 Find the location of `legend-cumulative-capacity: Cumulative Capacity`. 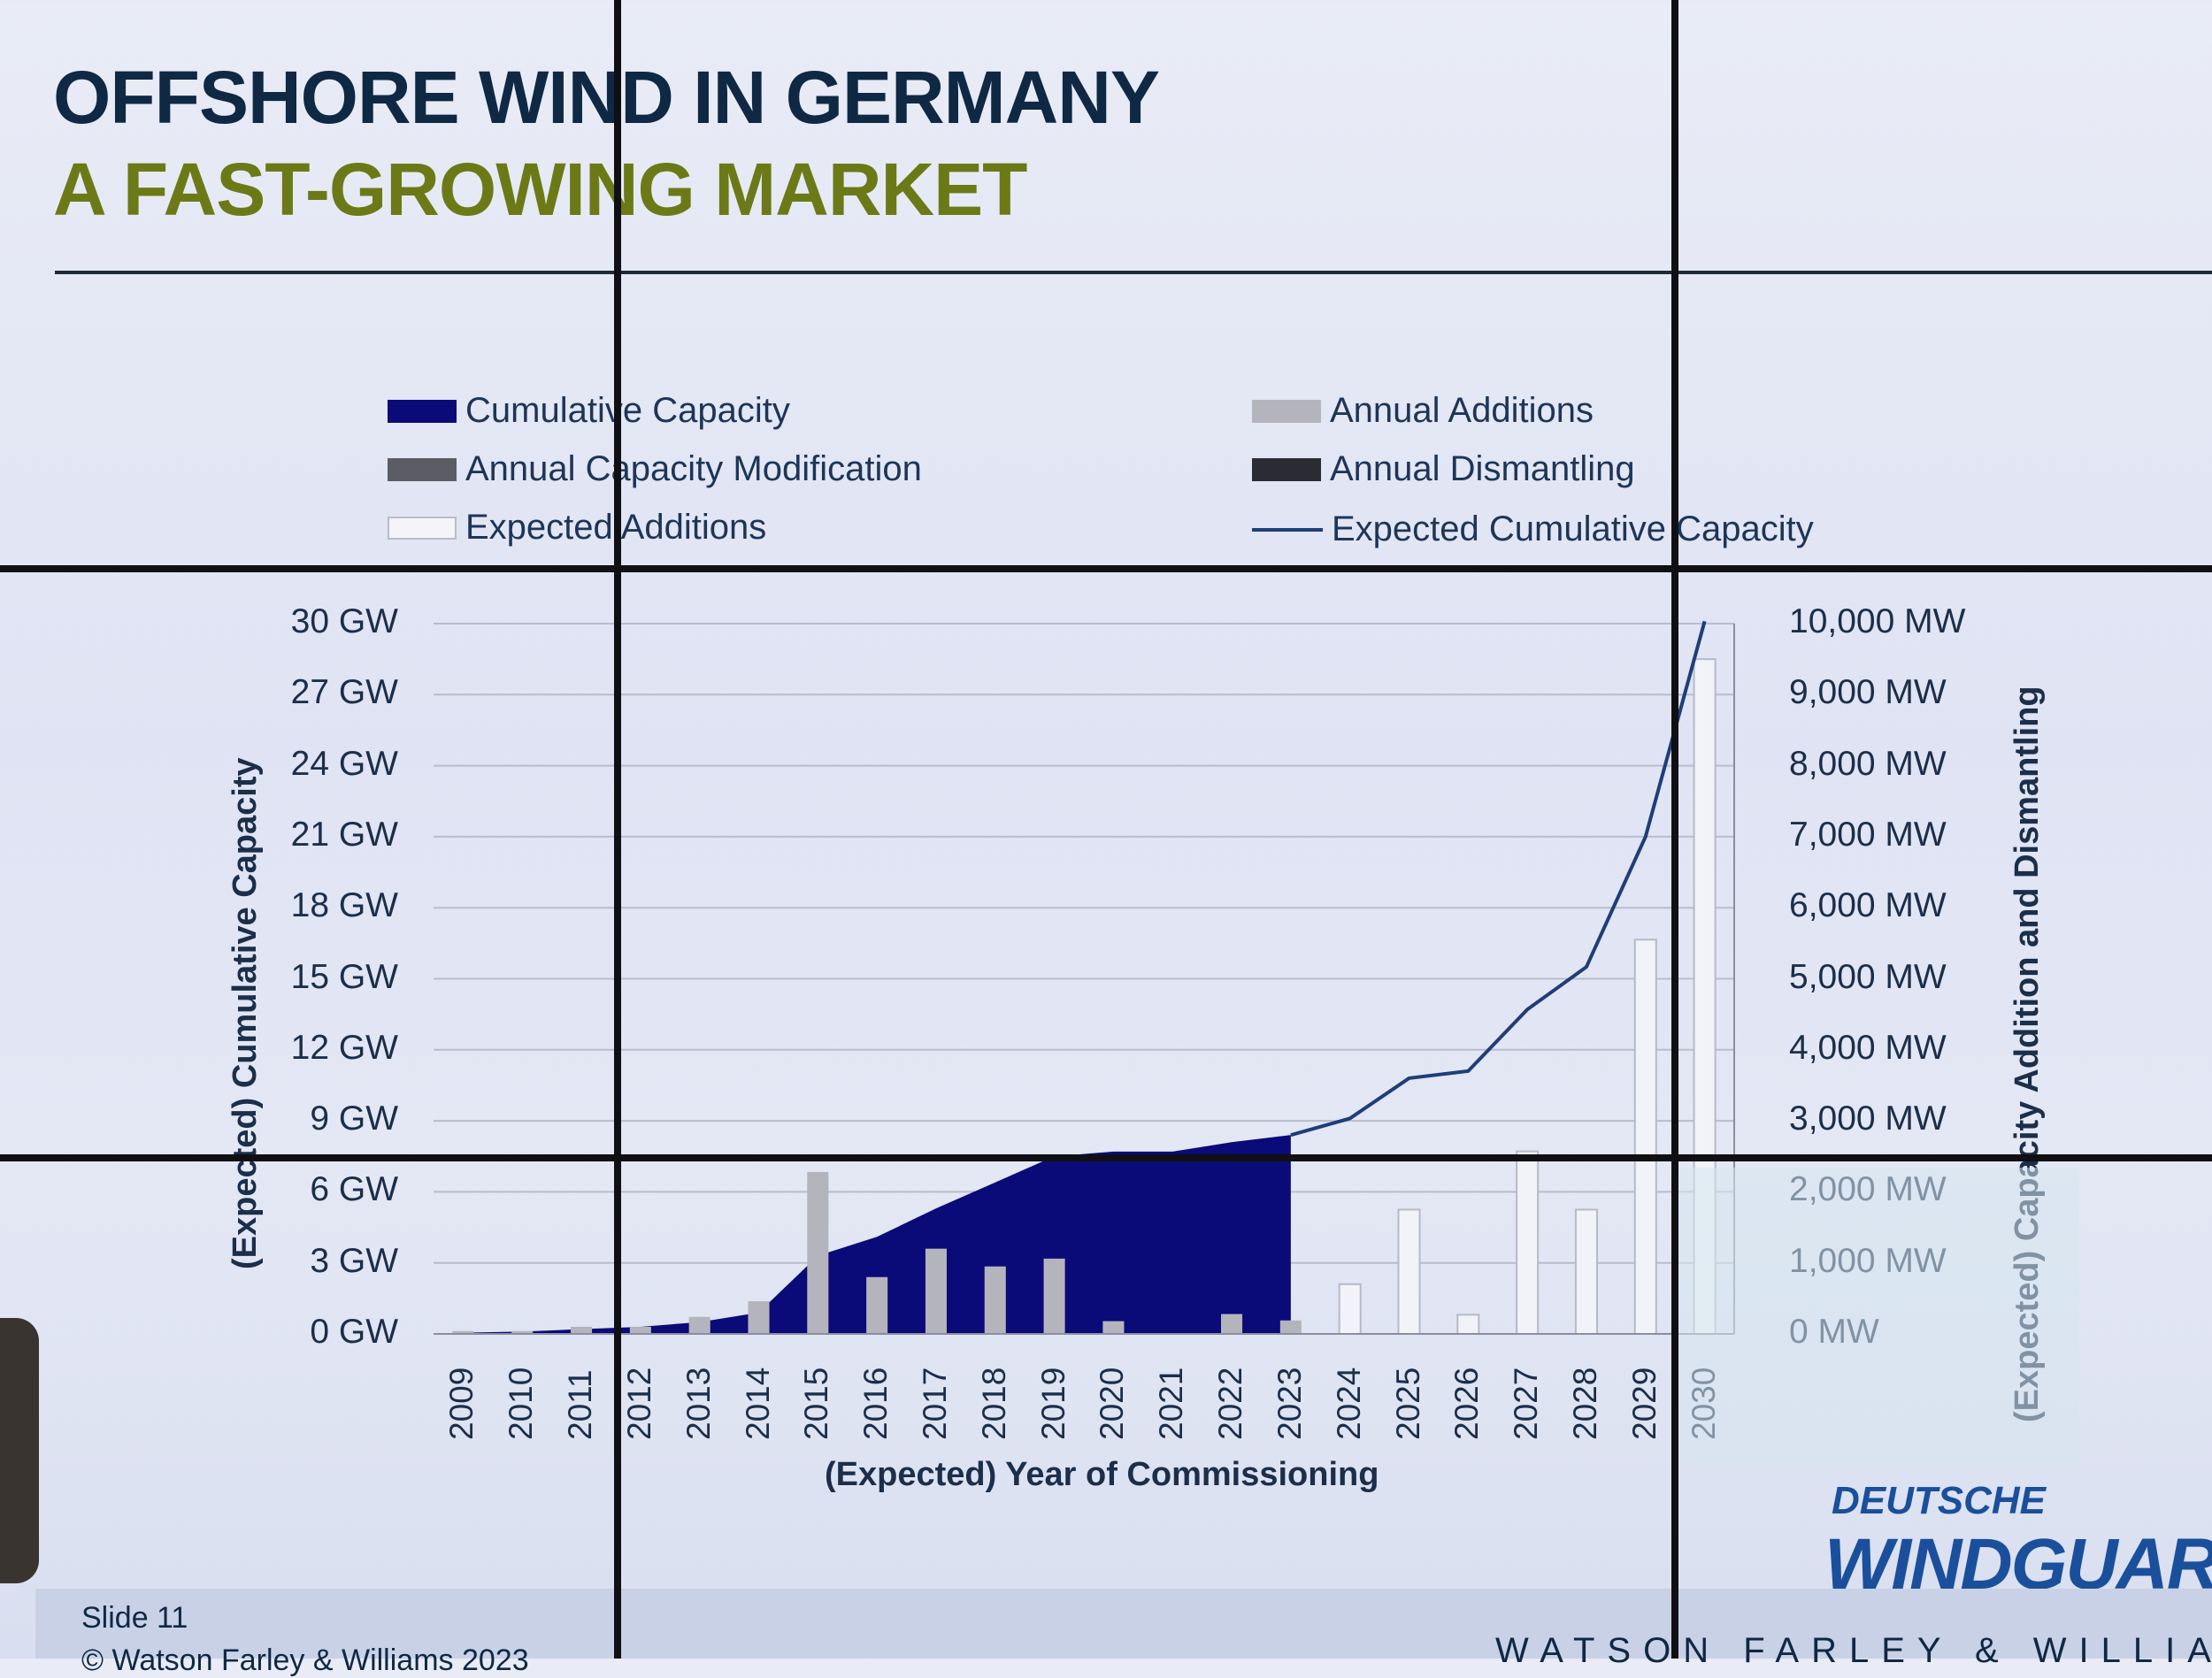

legend-cumulative-capacity: Cumulative Capacity is located at coordinates (589, 411).